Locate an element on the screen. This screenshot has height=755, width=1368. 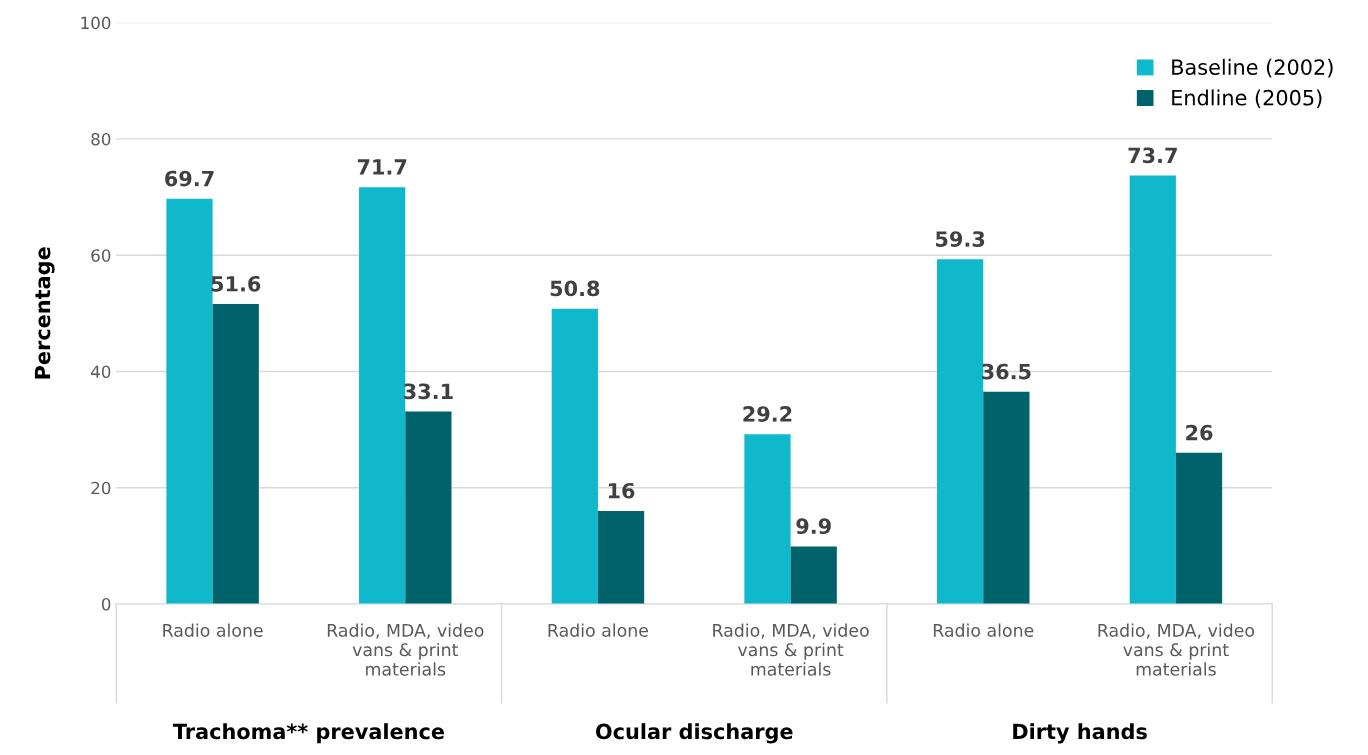
legend-label: Baseline (2002) is located at coordinates (1252, 68).